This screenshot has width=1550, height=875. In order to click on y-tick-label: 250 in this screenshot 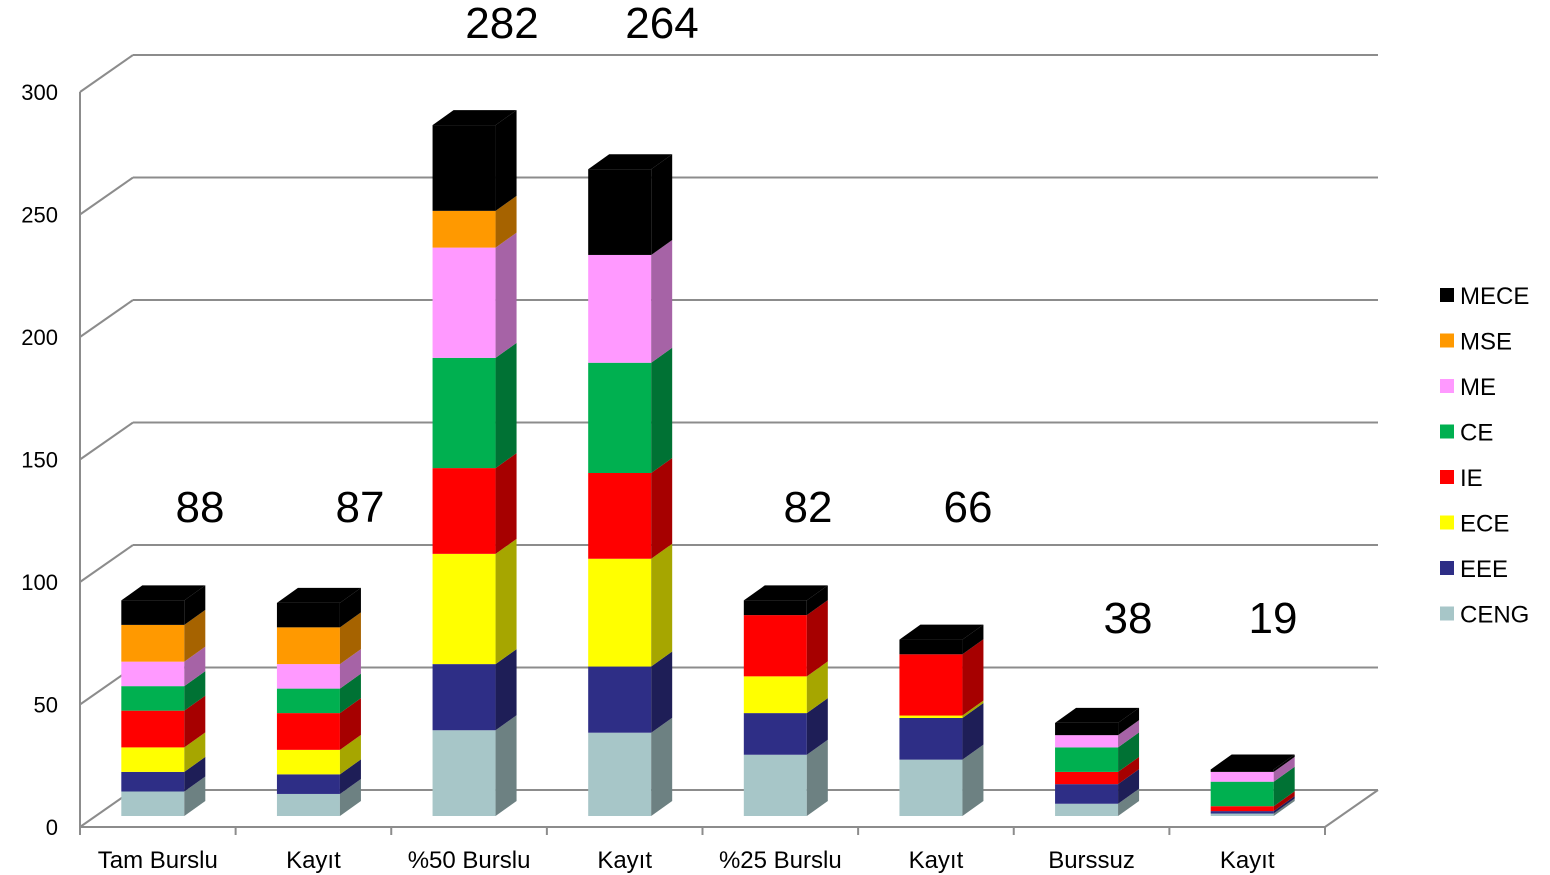, I will do `click(39, 215)`.